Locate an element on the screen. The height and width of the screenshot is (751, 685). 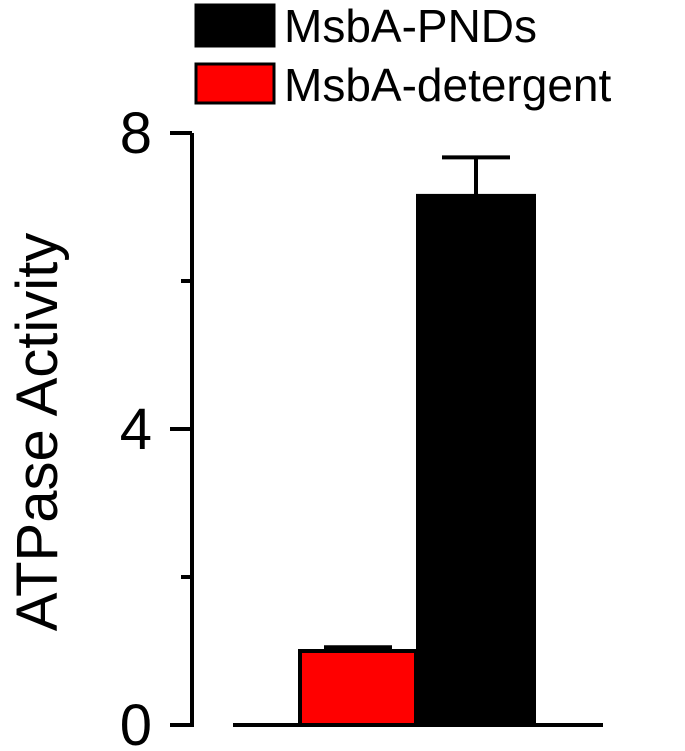
y-axis-ticks: 0 4 8 is located at coordinates (156, 426).